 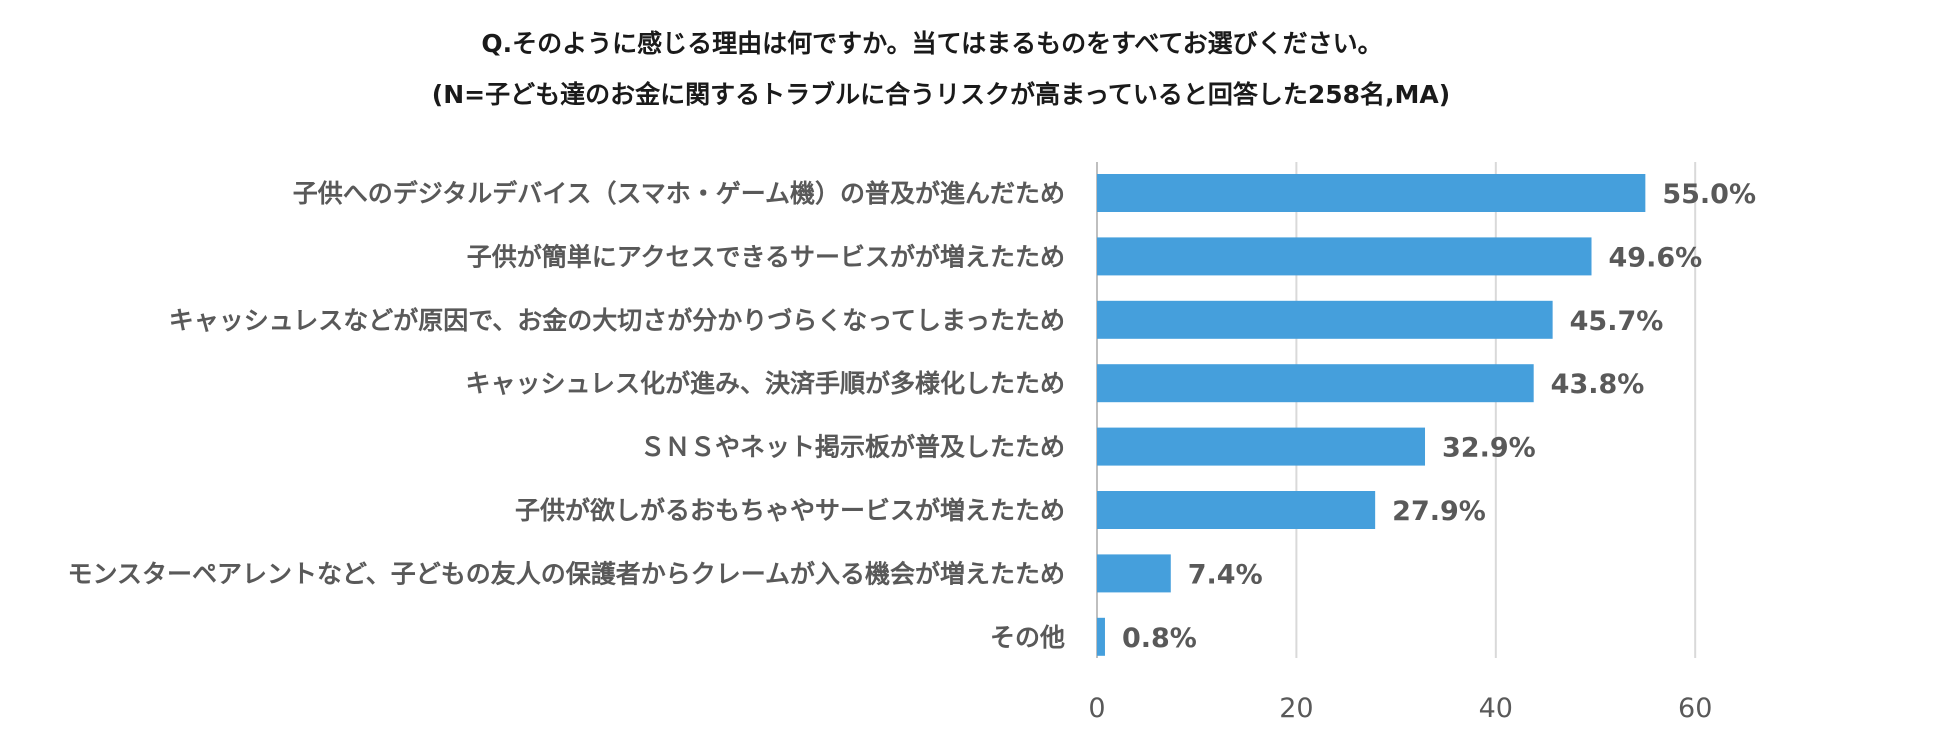 What do you see at coordinates (765, 383) in the screenshot?
I see `category-label: キャッシュレス化が進み、決済手順が多様化したため` at bounding box center [765, 383].